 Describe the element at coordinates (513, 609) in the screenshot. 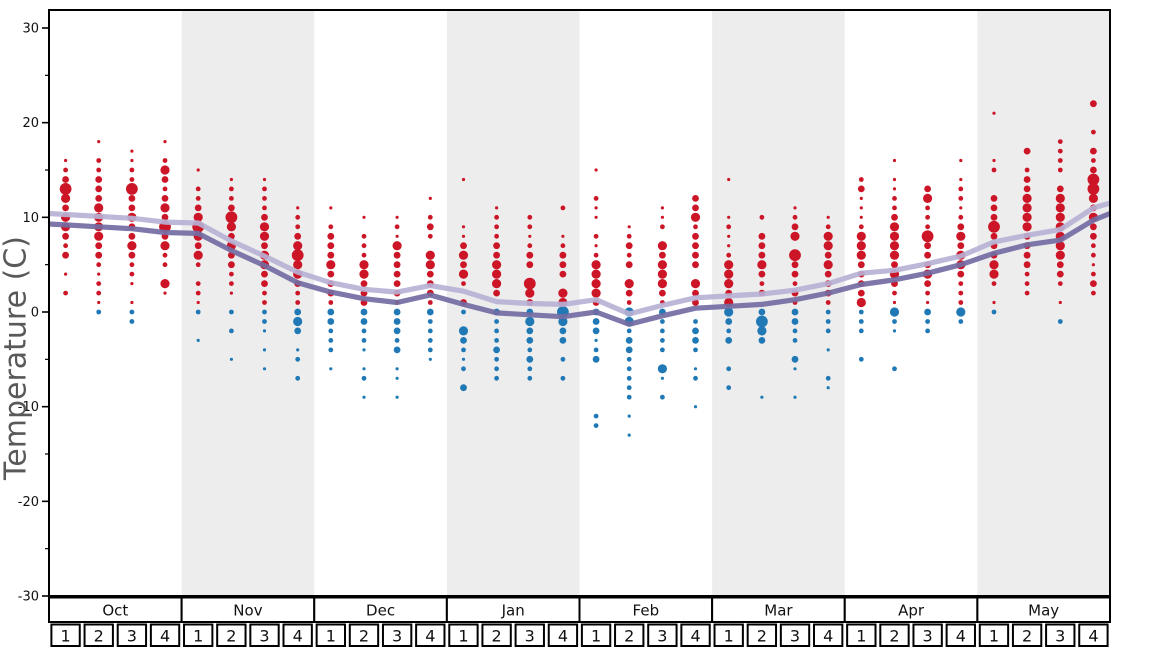

I see `month-cell-jan` at that location.